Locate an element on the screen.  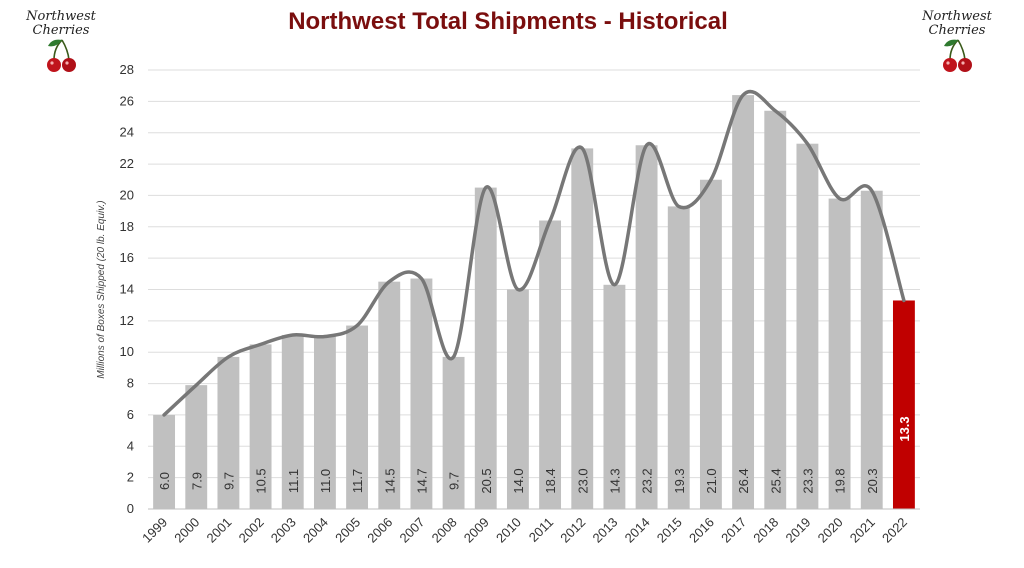
data-label-2009: 20.5 is located at coordinates (486, 480).